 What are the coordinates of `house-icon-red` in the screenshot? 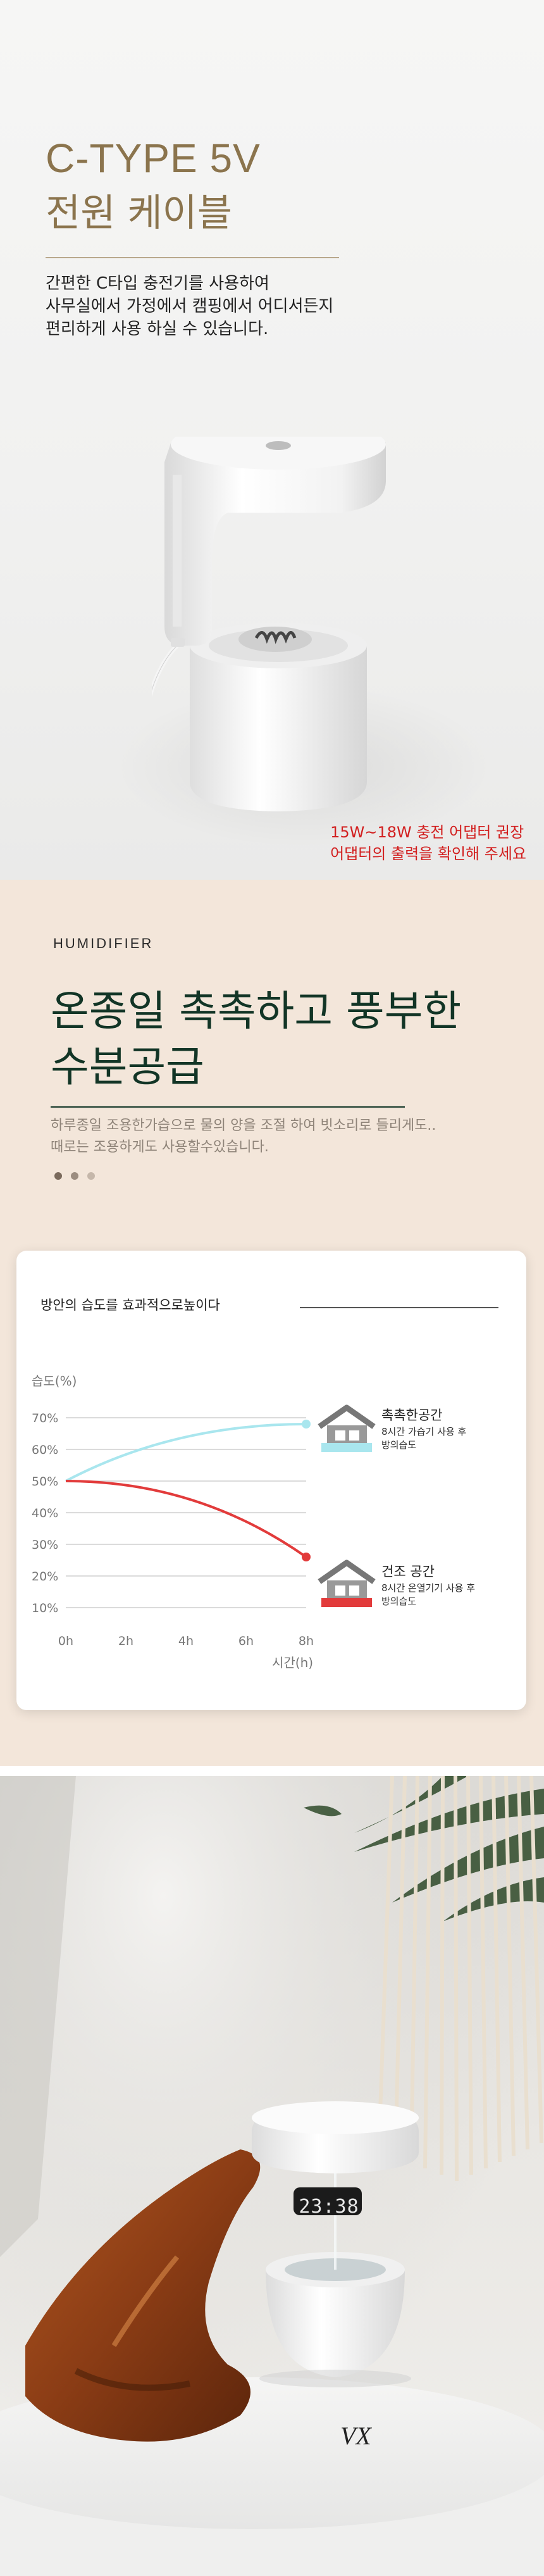 It's located at (347, 1584).